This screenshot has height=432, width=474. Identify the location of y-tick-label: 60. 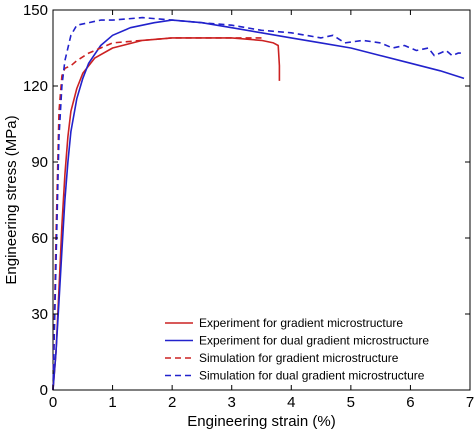
(39, 238).